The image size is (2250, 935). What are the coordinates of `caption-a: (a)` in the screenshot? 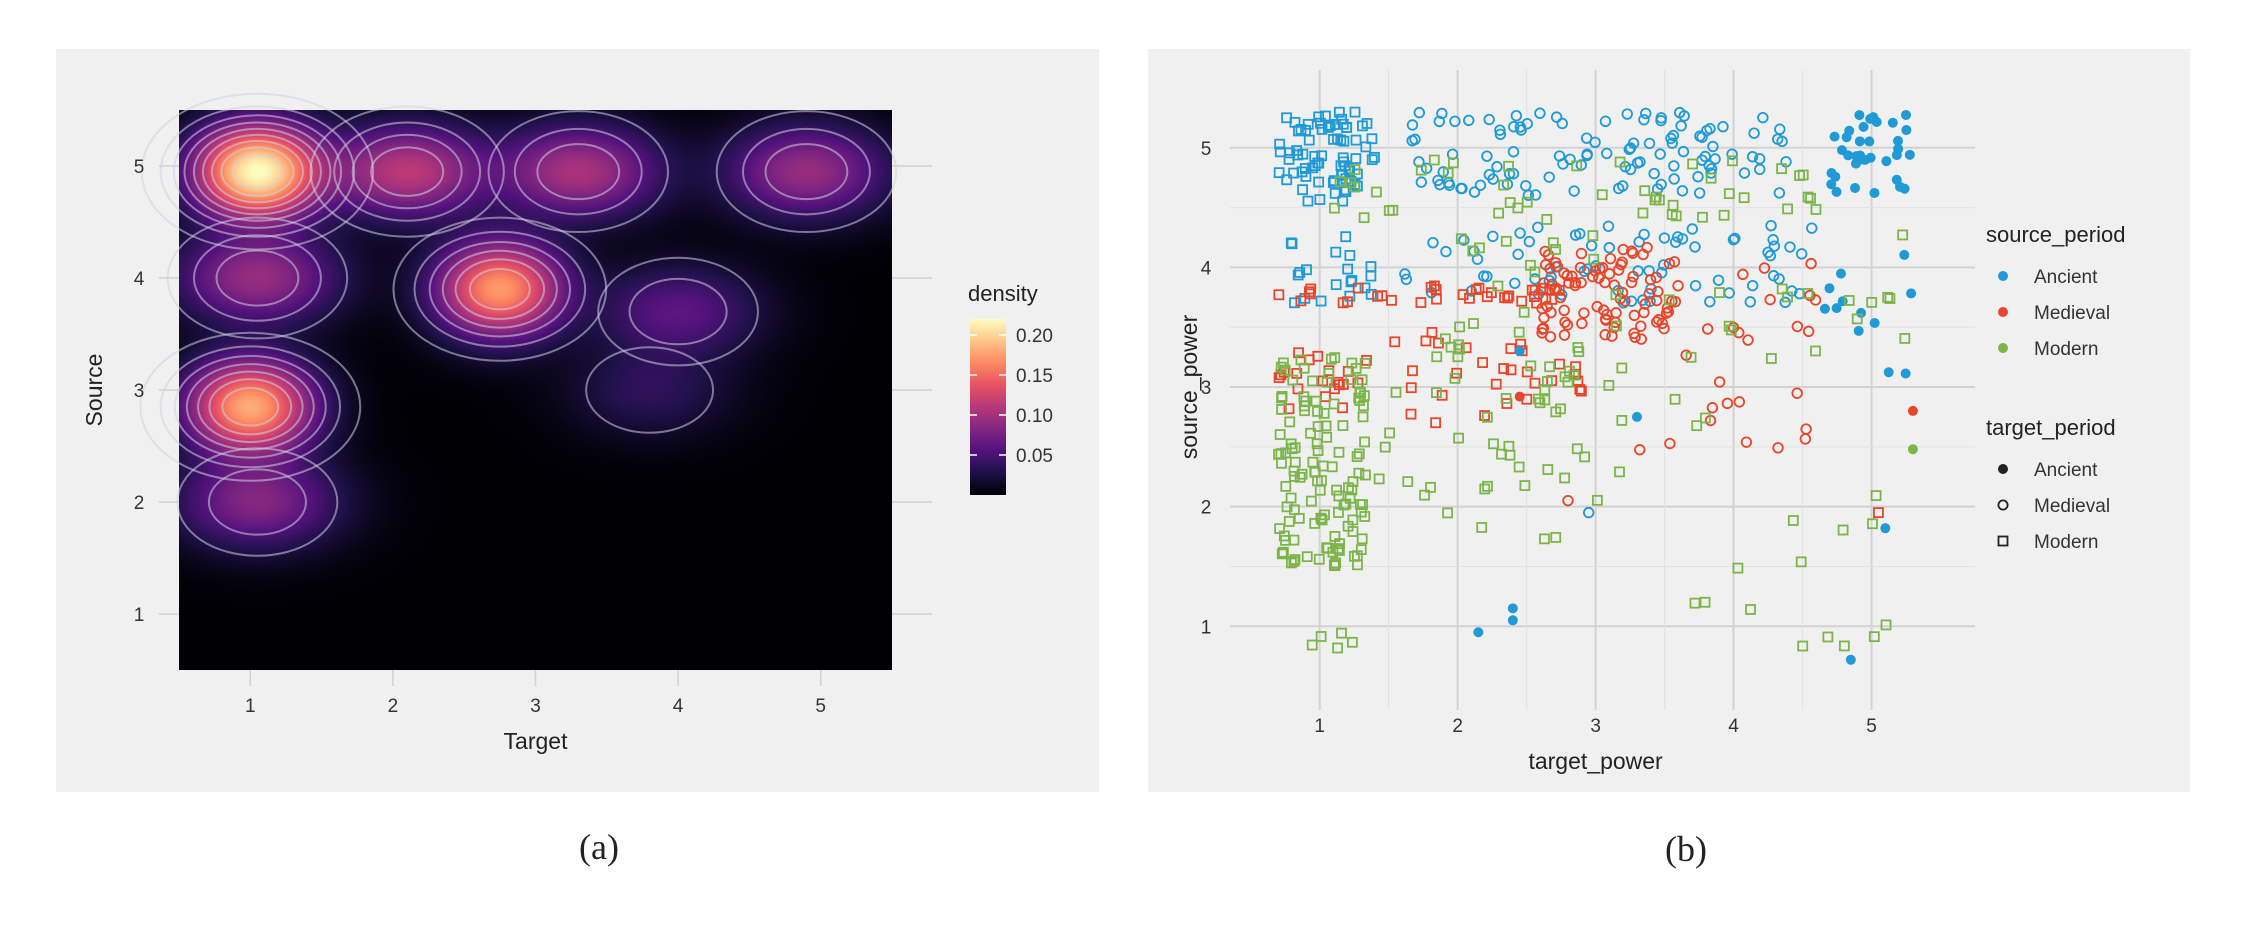 It's located at (599, 847).